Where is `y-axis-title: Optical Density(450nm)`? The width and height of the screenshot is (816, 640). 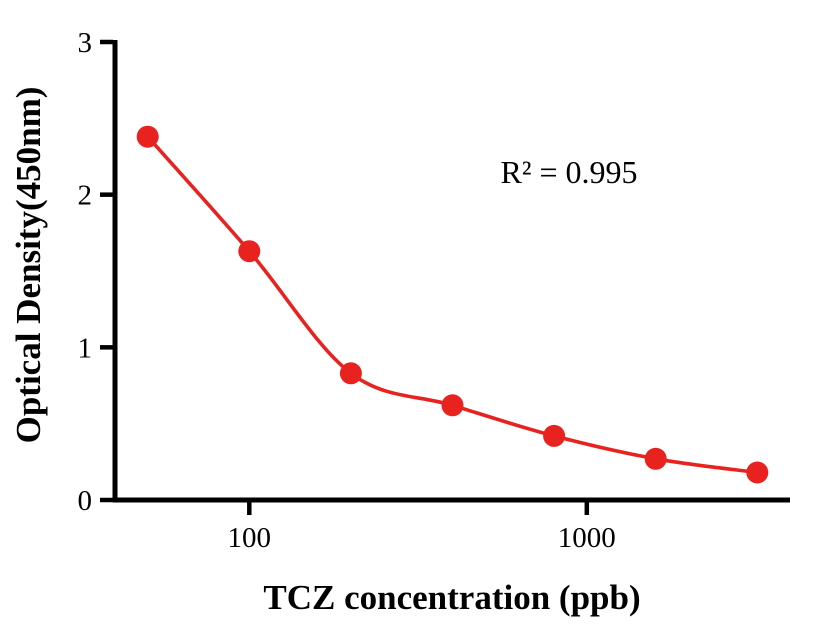 y-axis-title: Optical Density(450nm) is located at coordinates (28, 265).